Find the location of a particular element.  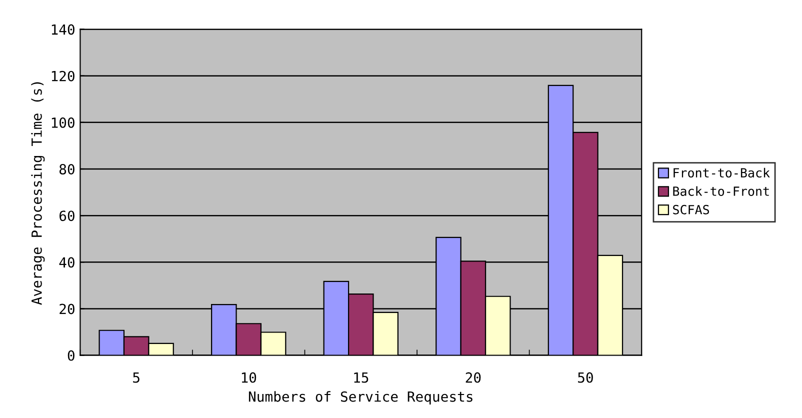

legend-label: Back-to-Front is located at coordinates (721, 191).